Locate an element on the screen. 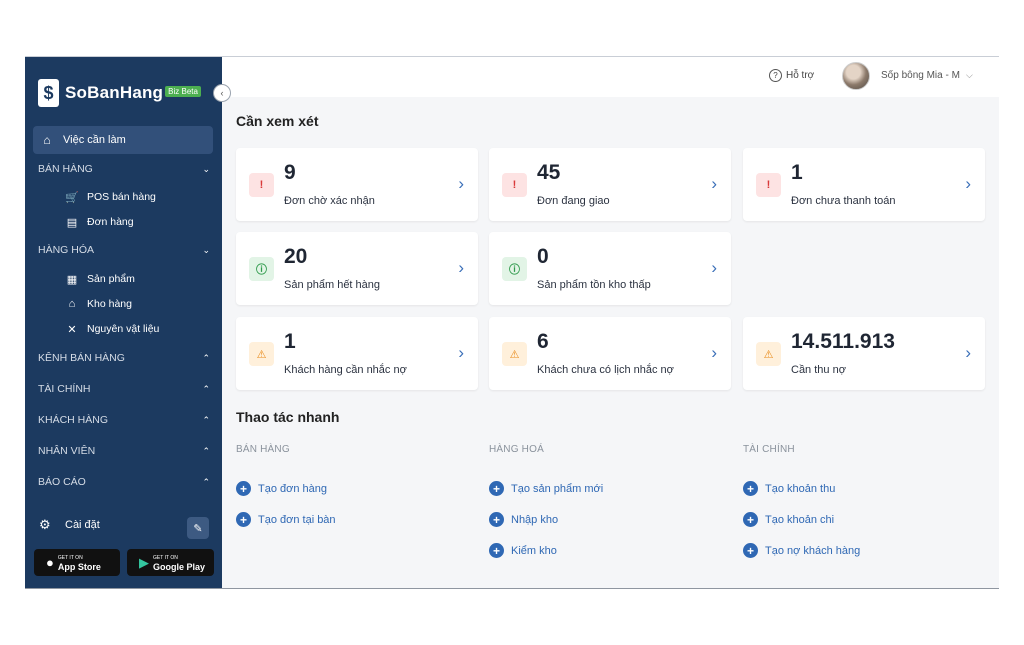  user-menu: Sốp bông Mia - M ⌵ is located at coordinates (927, 75).